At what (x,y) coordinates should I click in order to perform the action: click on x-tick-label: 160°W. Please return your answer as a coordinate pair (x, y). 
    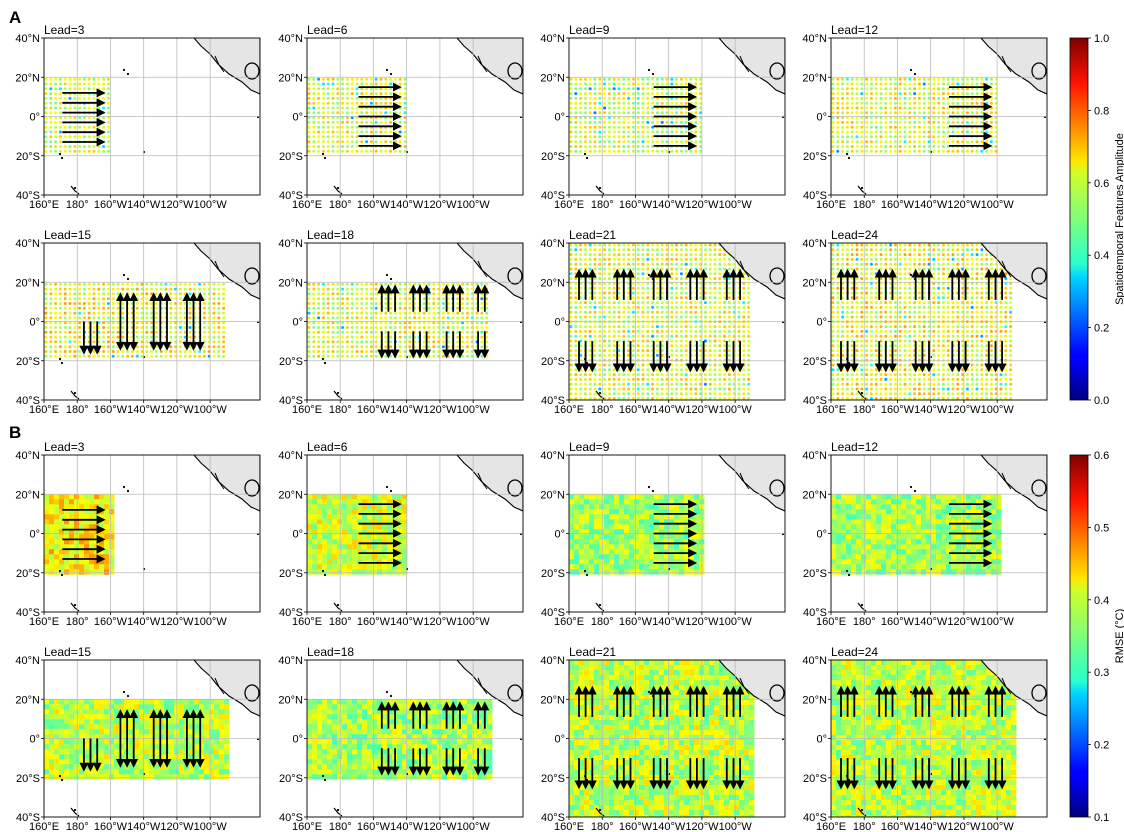
    Looking at the image, I should click on (636, 410).